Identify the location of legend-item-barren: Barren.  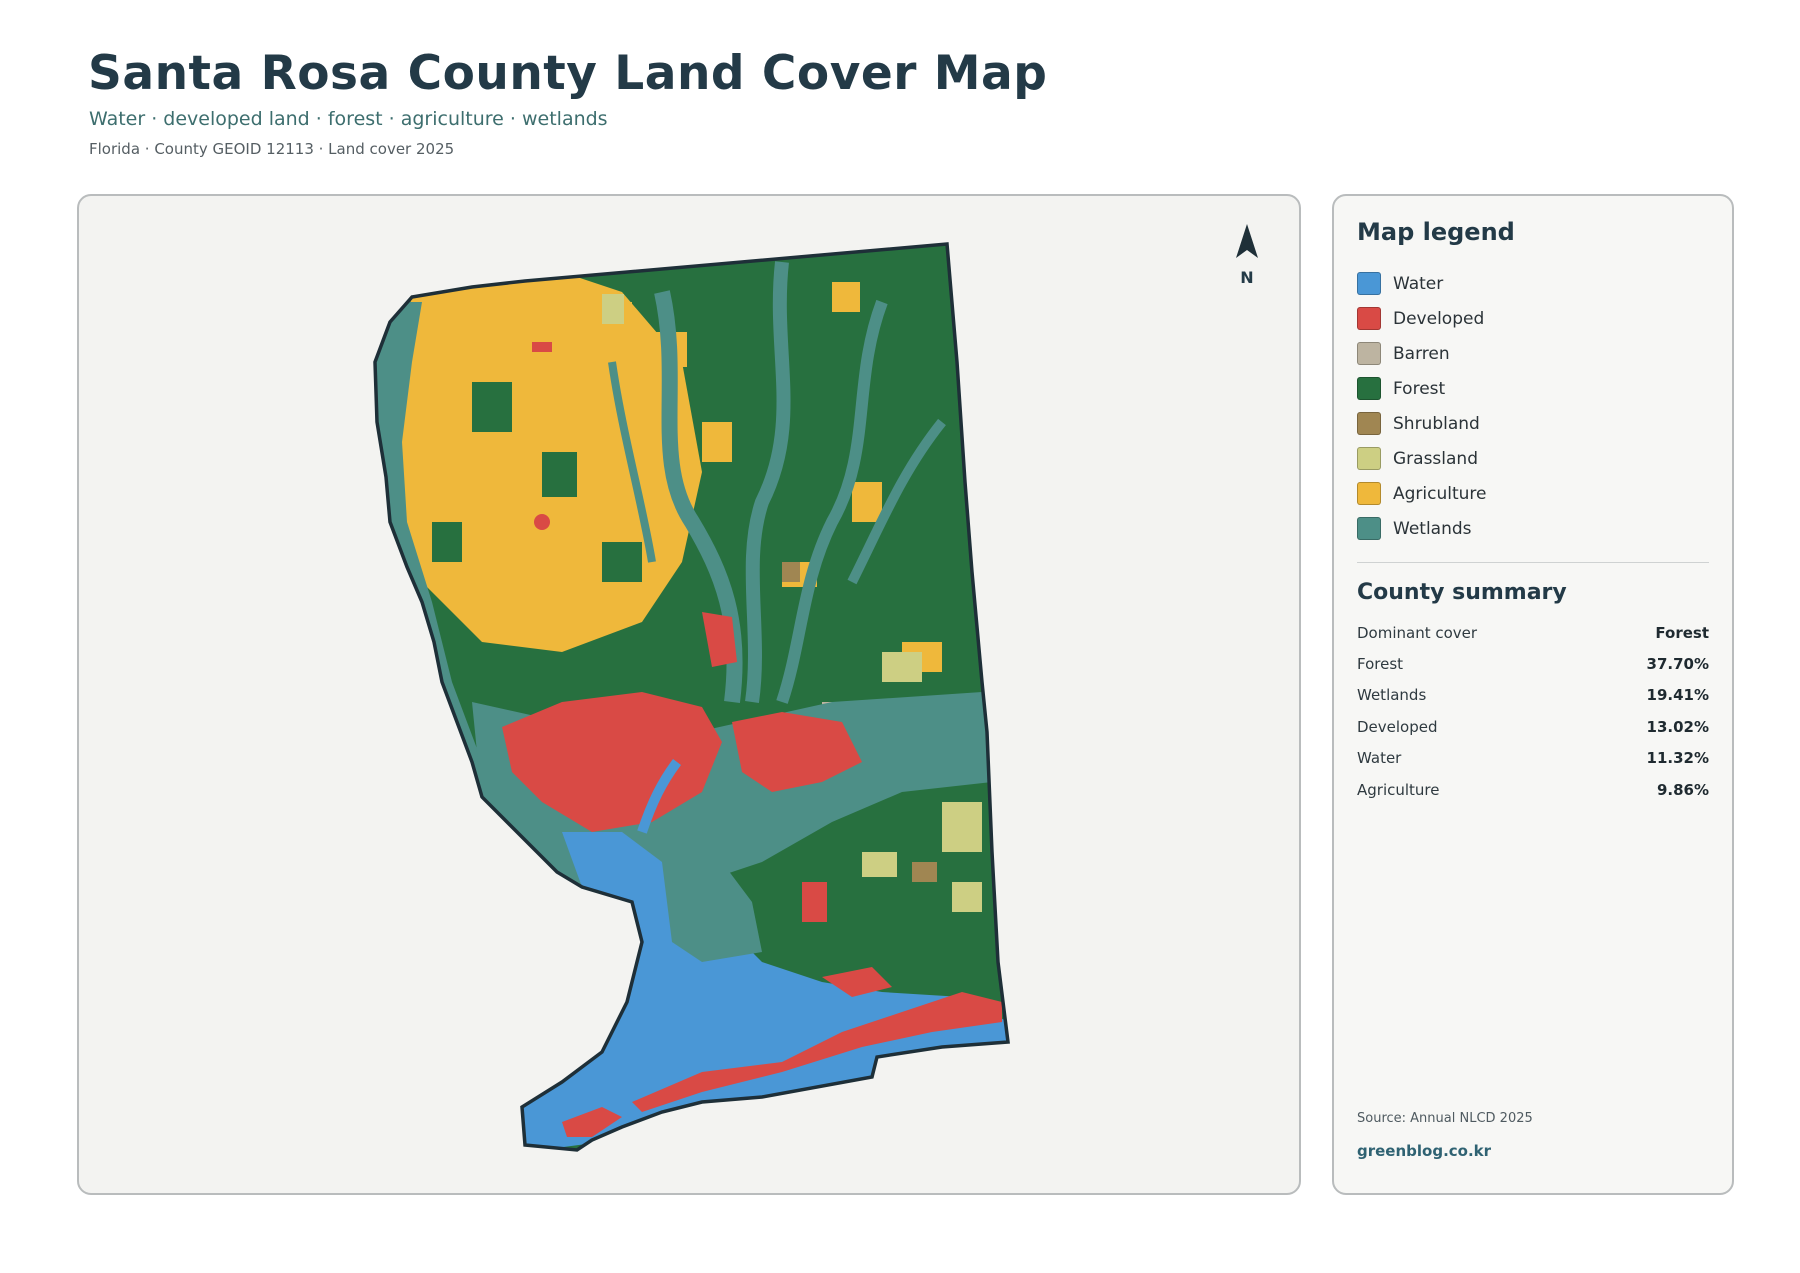
(1422, 353).